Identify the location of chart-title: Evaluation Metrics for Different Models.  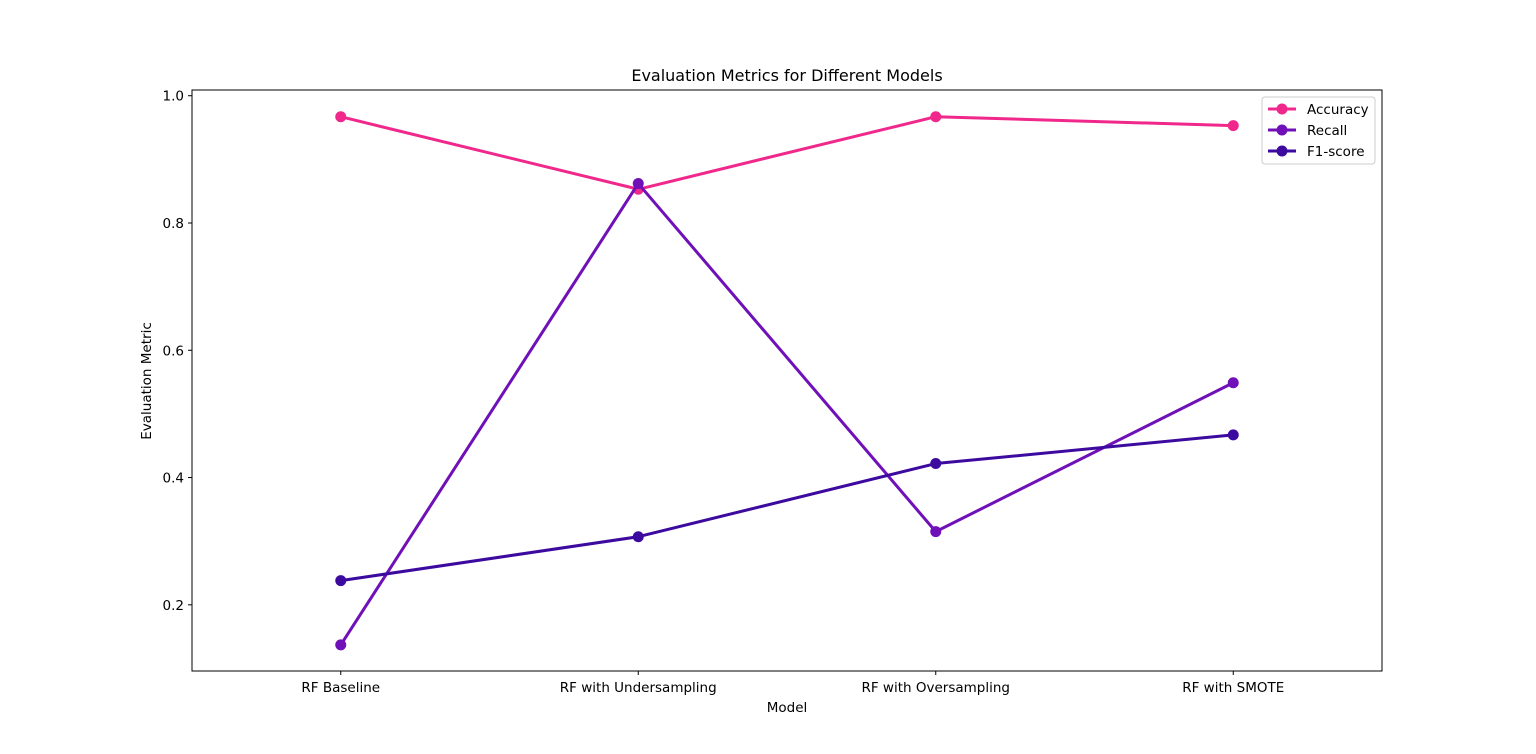
(786, 75).